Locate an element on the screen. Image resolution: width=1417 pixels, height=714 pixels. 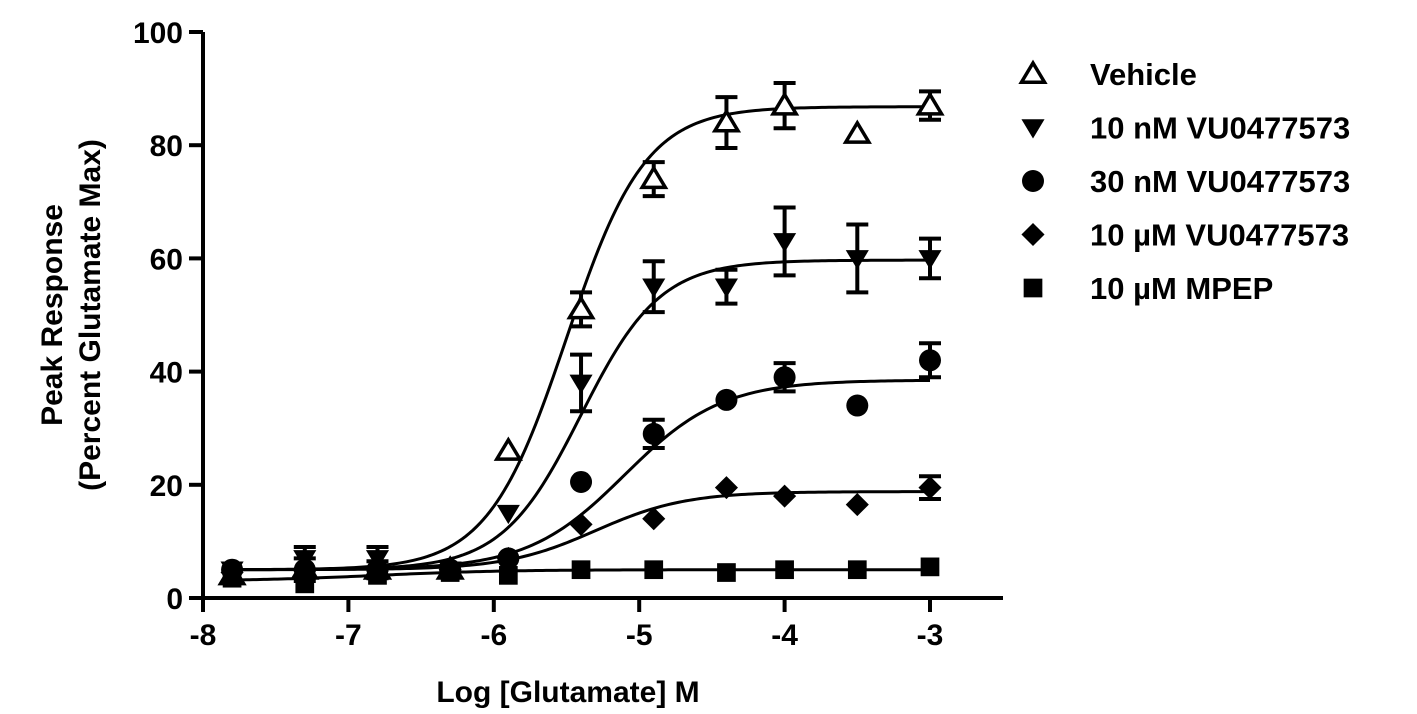
legend-label: 10 µM MPEP is located at coordinates (1181, 288).